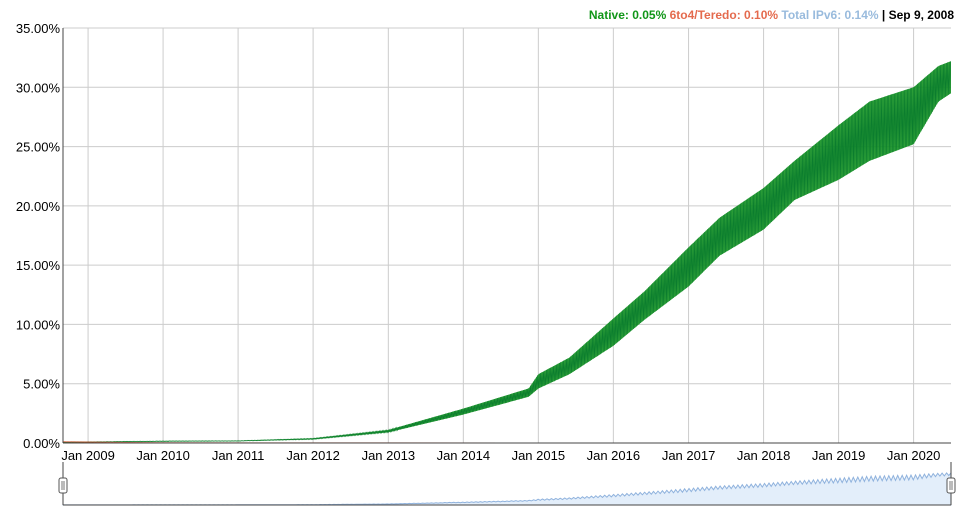 The height and width of the screenshot is (517, 966). What do you see at coordinates (914, 455) in the screenshot?
I see `x-tick-label: Jan 2020` at bounding box center [914, 455].